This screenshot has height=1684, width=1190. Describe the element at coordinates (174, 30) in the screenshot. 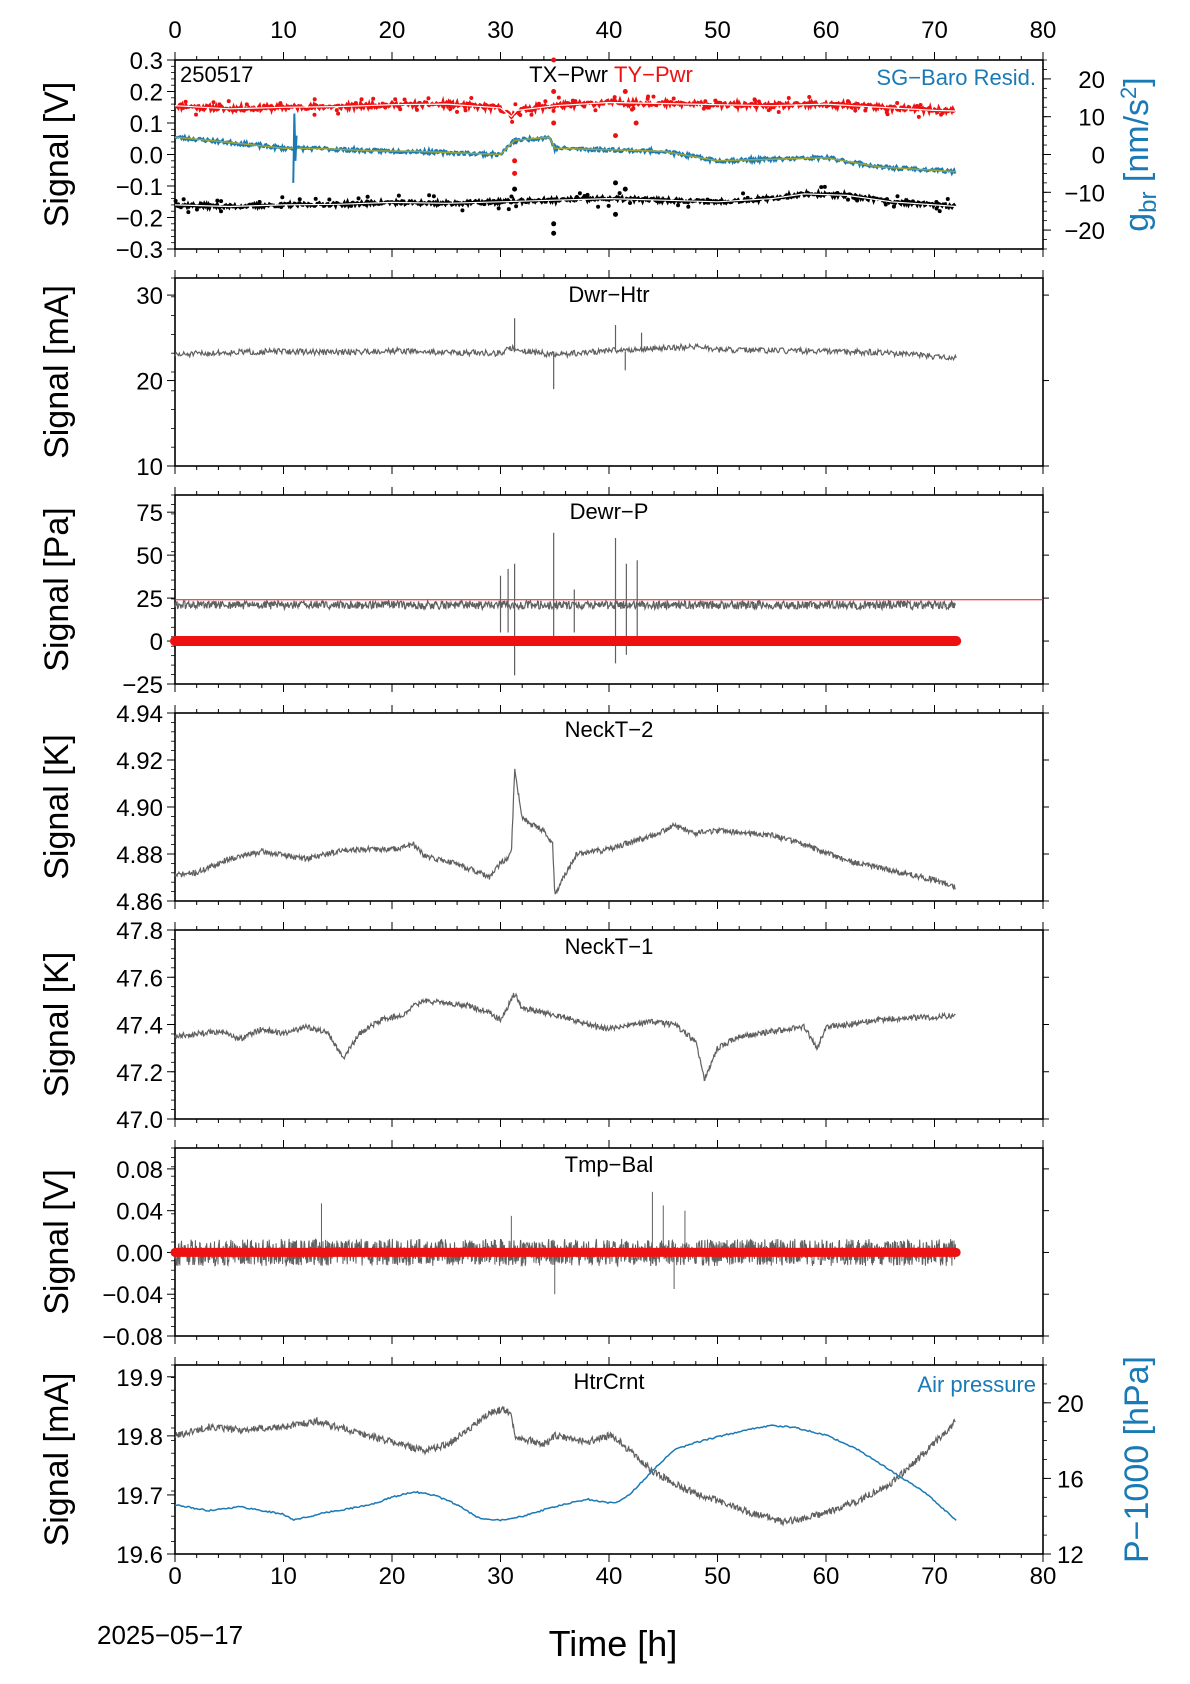

I see `x-tick-label-top: 0` at that location.